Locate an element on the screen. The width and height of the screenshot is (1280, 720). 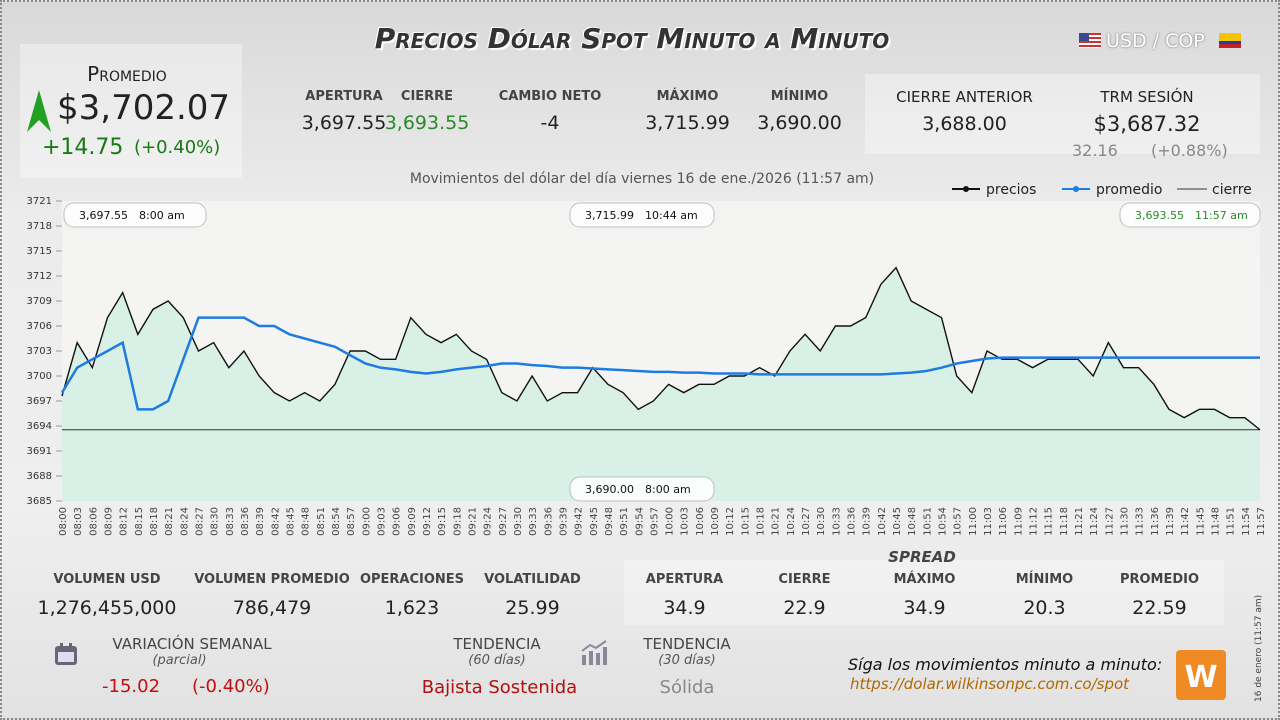
x-tick-label: 10:15 is located at coordinates (745, 521).